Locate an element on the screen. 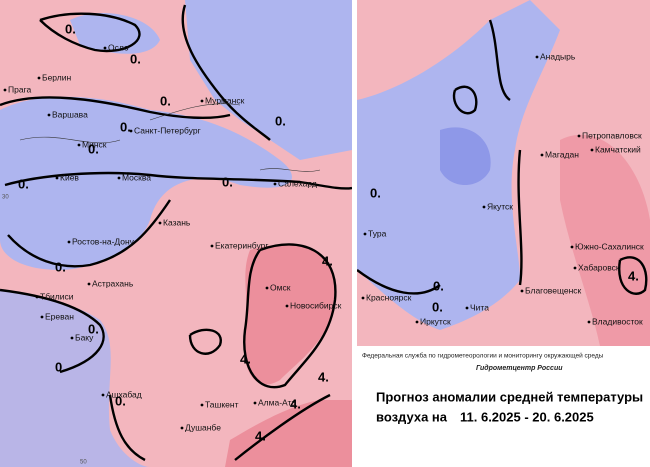 The image size is (650, 467). city-label: Ташкент is located at coordinates (222, 404).